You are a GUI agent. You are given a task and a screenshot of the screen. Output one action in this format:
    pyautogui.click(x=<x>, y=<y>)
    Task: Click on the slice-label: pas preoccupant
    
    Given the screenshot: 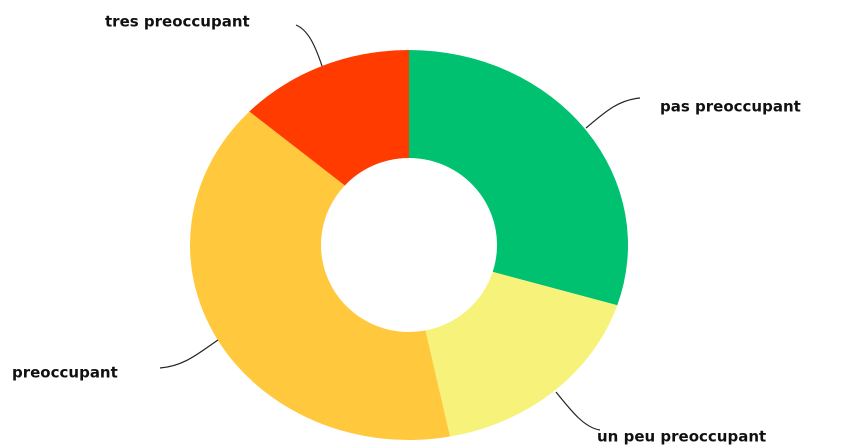 What is the action you would take?
    pyautogui.click(x=730, y=107)
    